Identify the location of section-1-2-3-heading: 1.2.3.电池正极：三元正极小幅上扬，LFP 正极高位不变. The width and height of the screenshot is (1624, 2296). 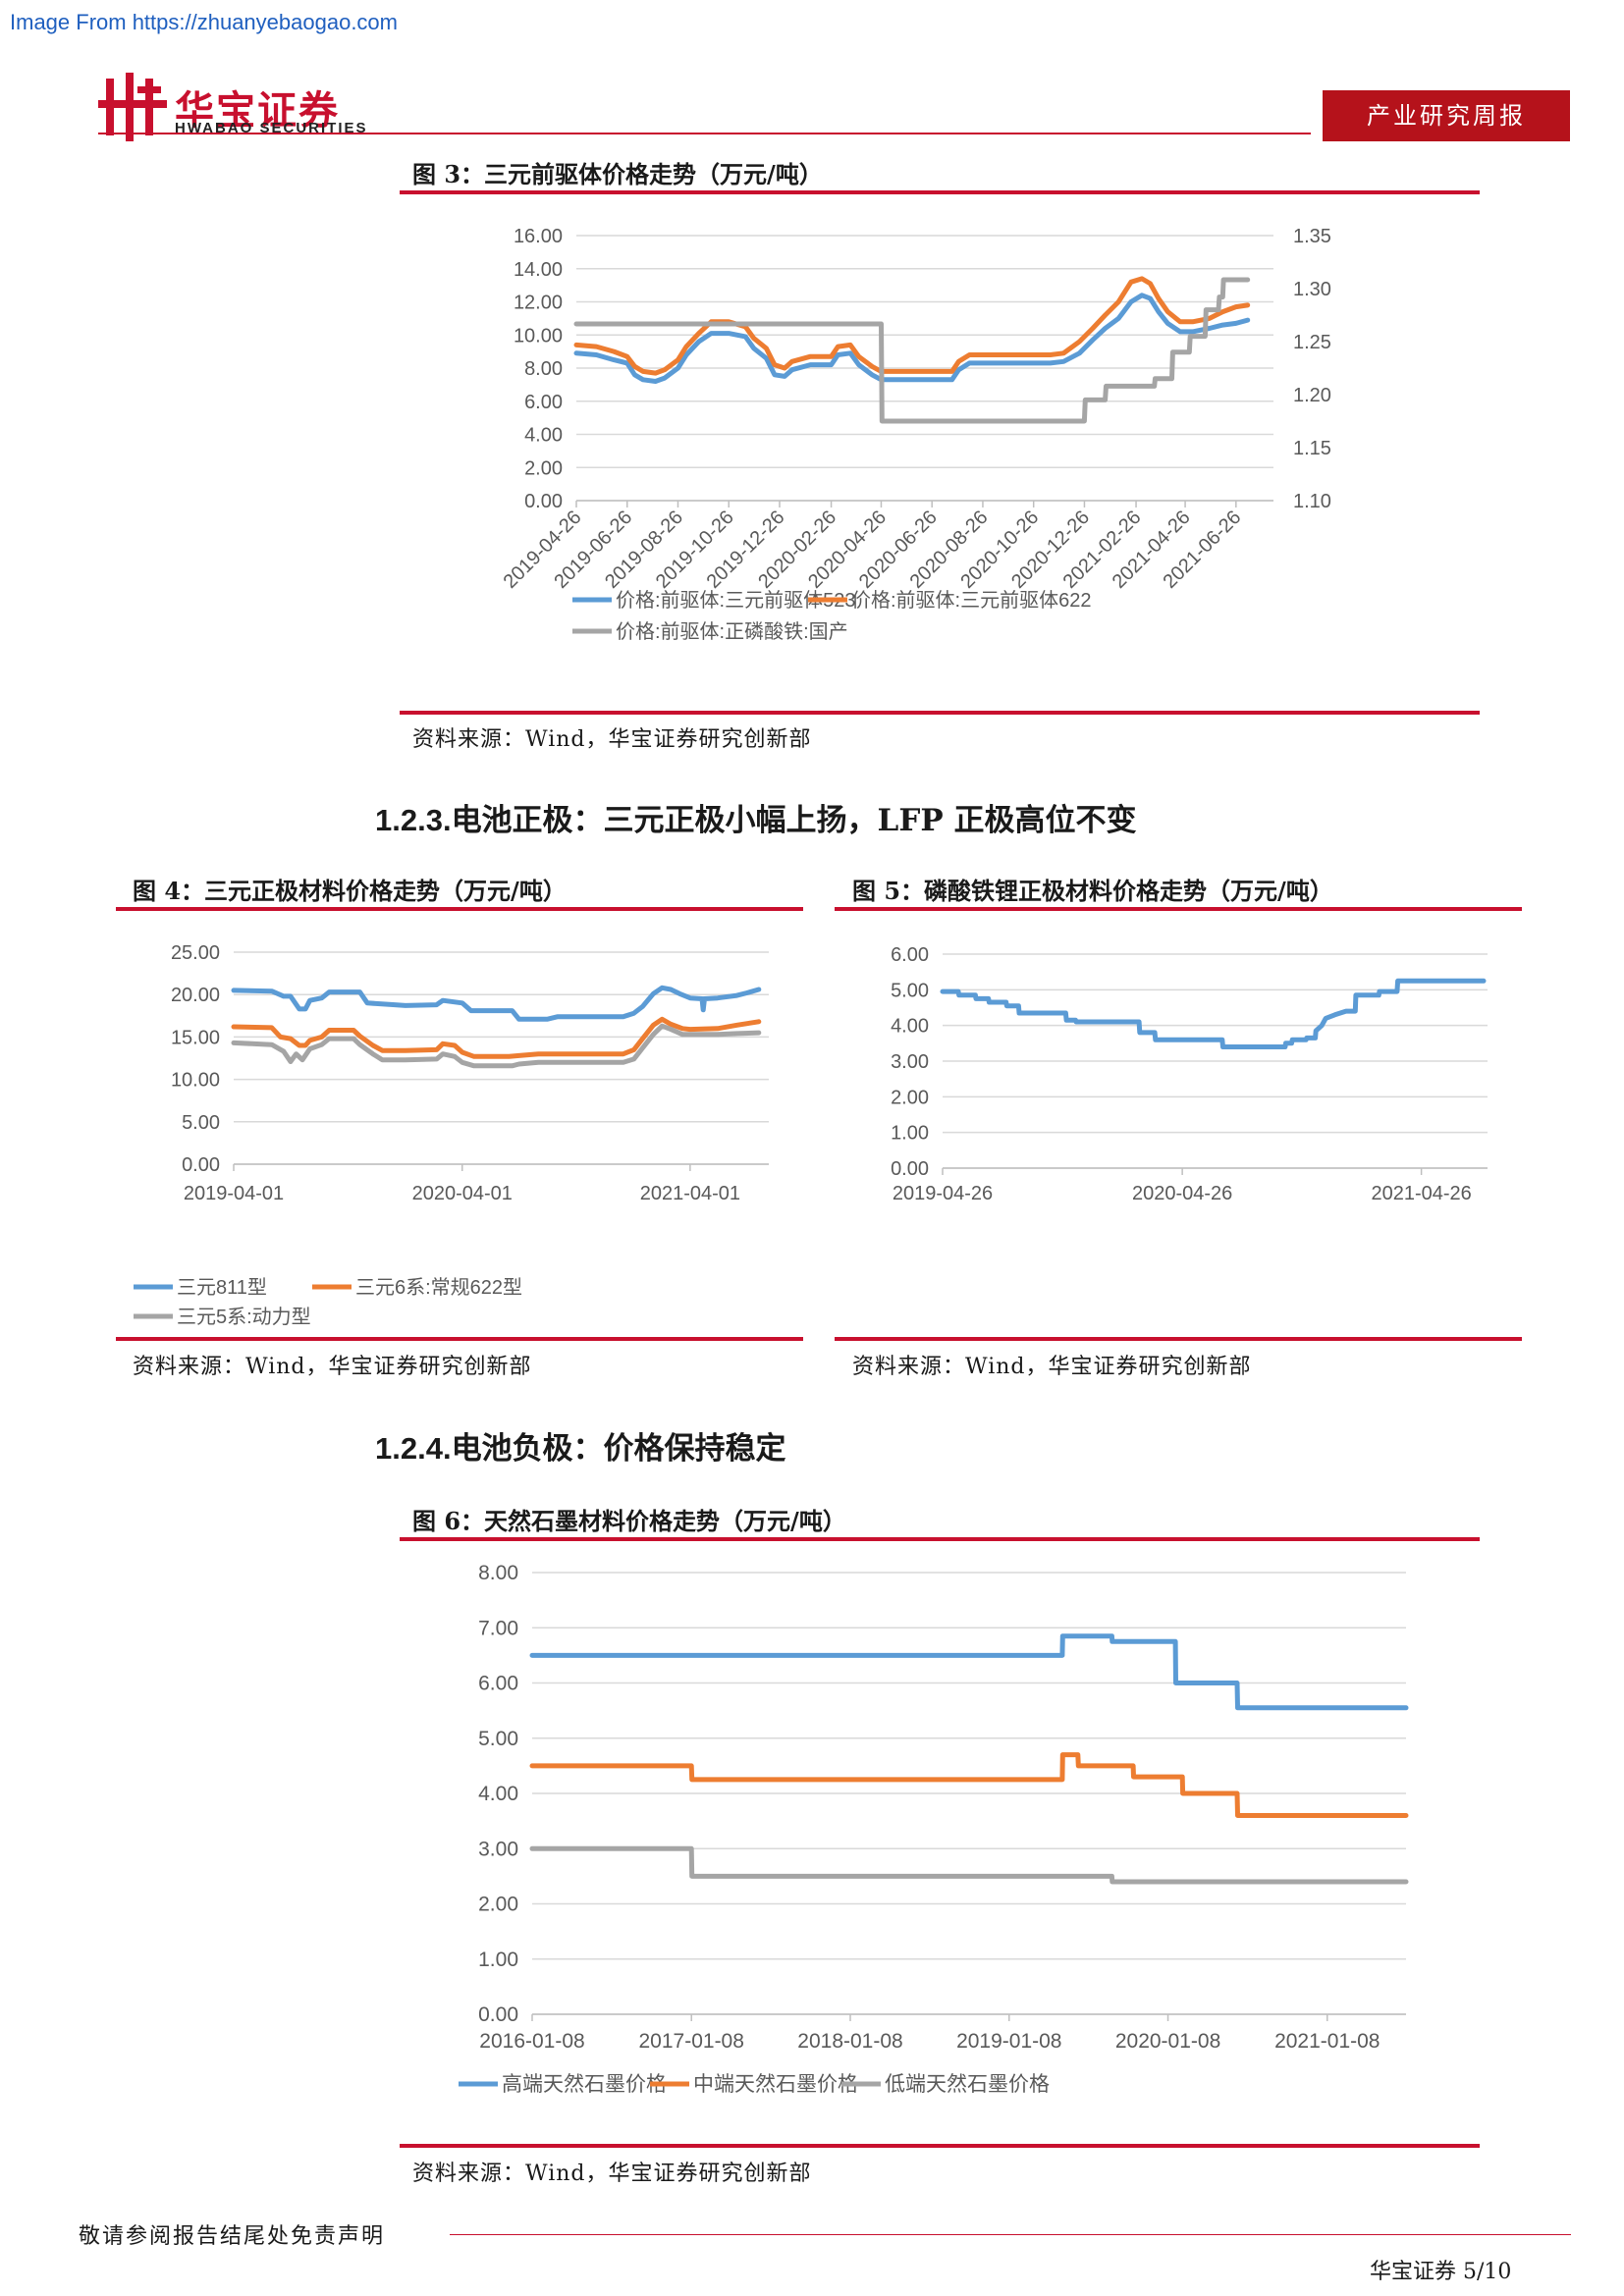
(755, 817).